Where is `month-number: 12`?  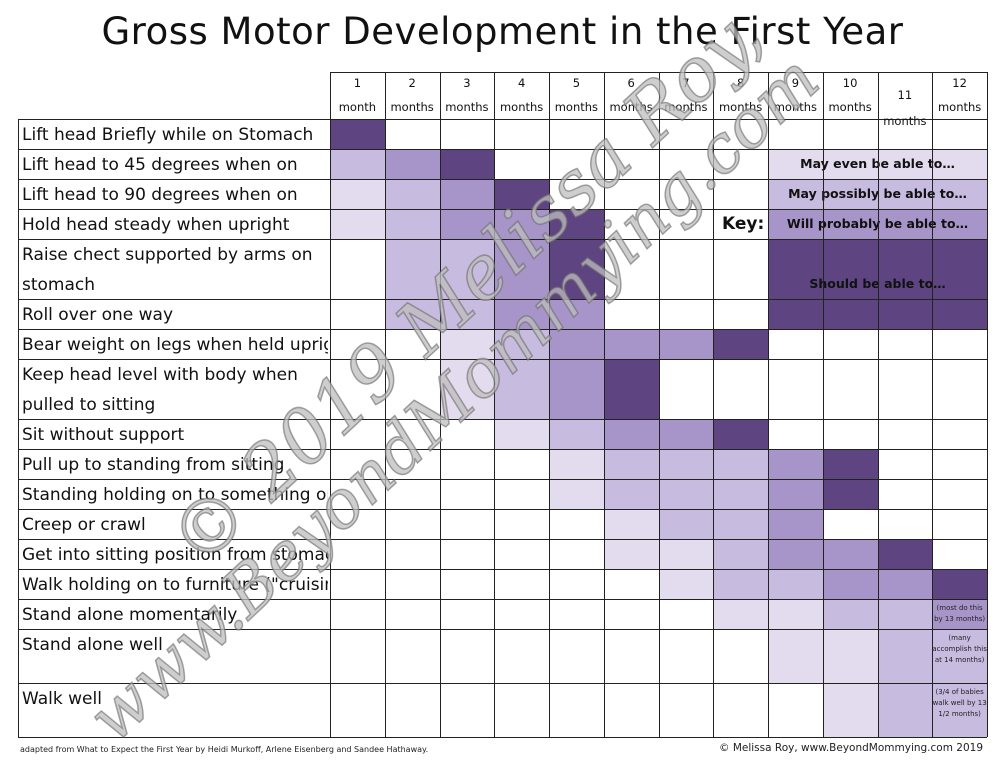 month-number: 12 is located at coordinates (959, 83).